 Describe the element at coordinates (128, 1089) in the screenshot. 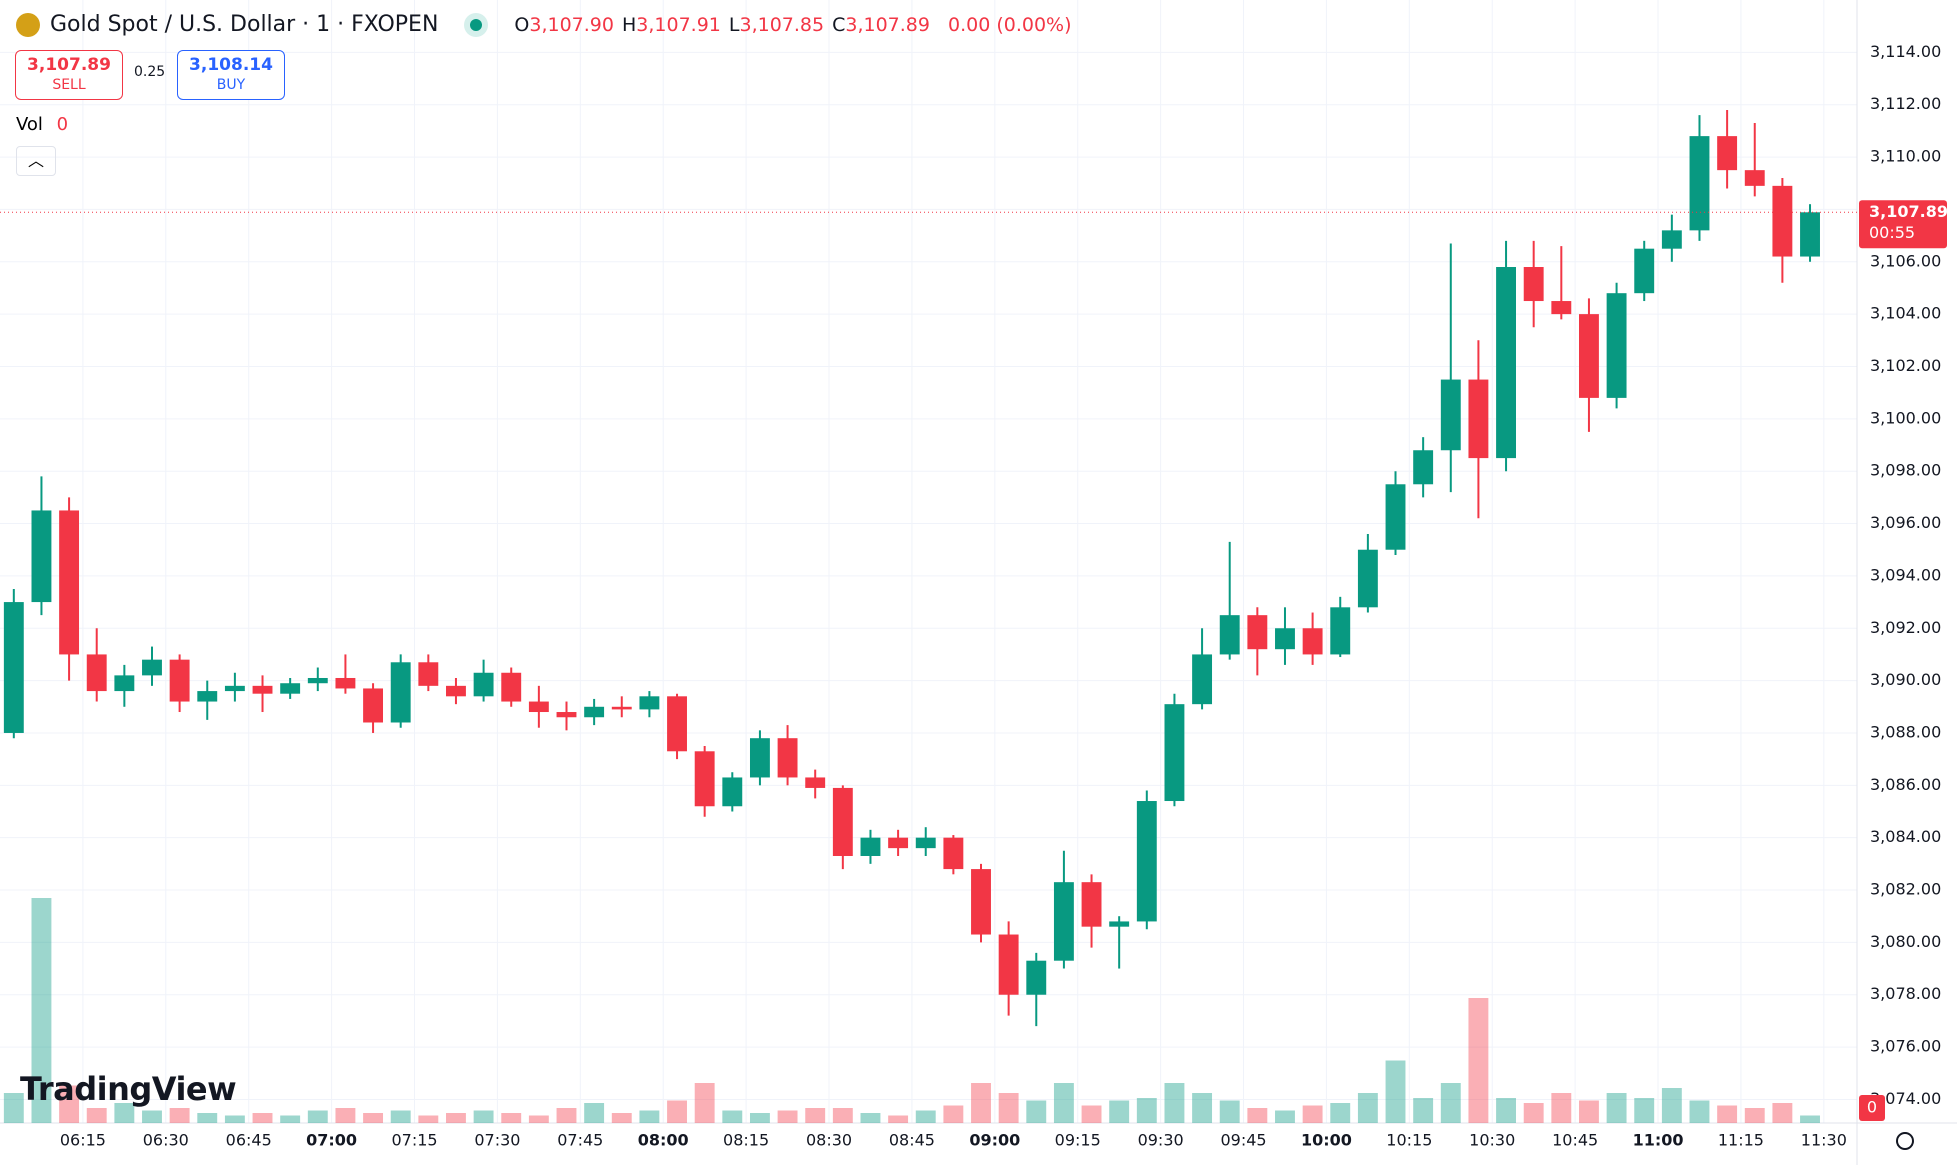

I see `brand-logo: TradingView` at that location.